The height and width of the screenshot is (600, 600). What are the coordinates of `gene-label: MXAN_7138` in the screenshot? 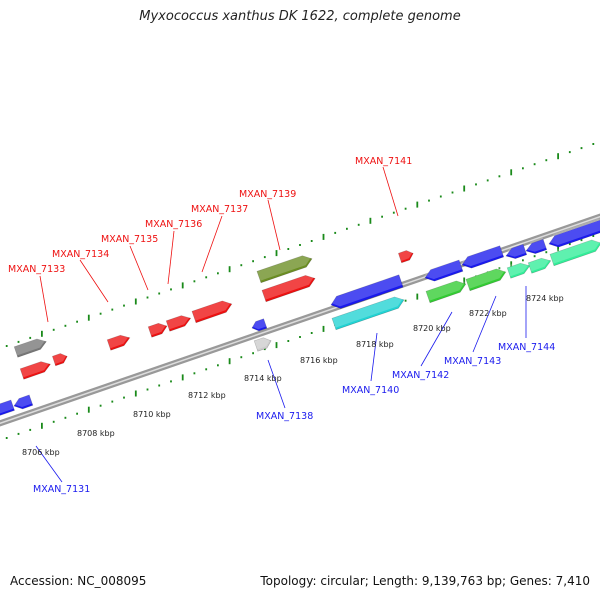 It's located at (284, 416).